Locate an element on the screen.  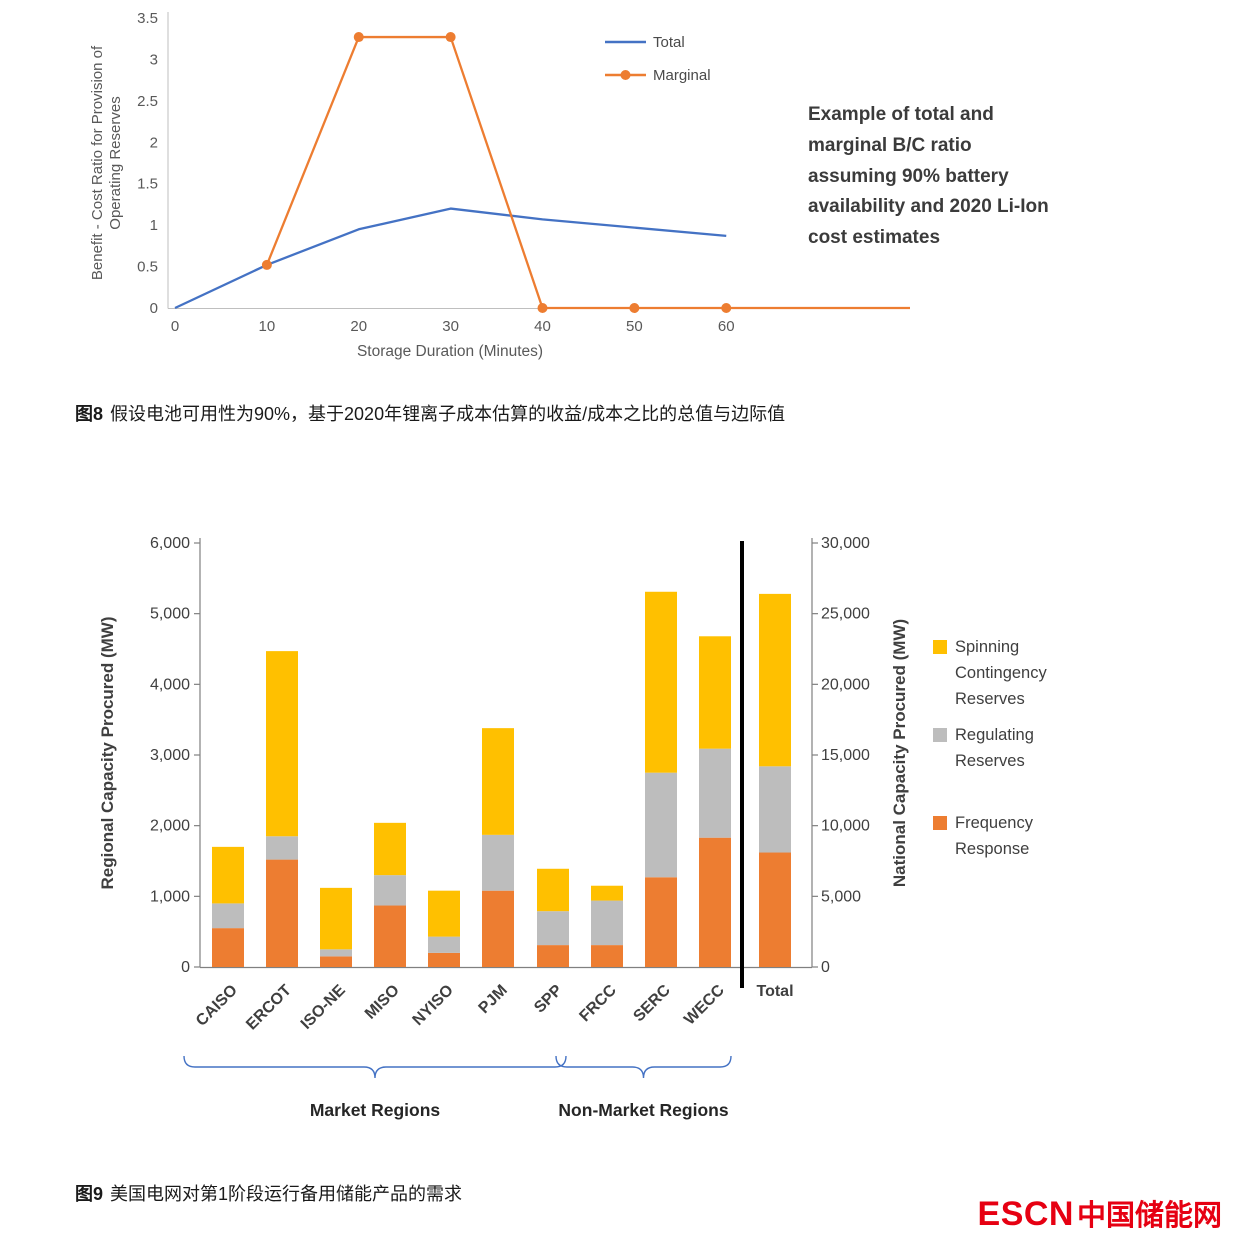
bar-total-spinning is located at coordinates (775, 680).